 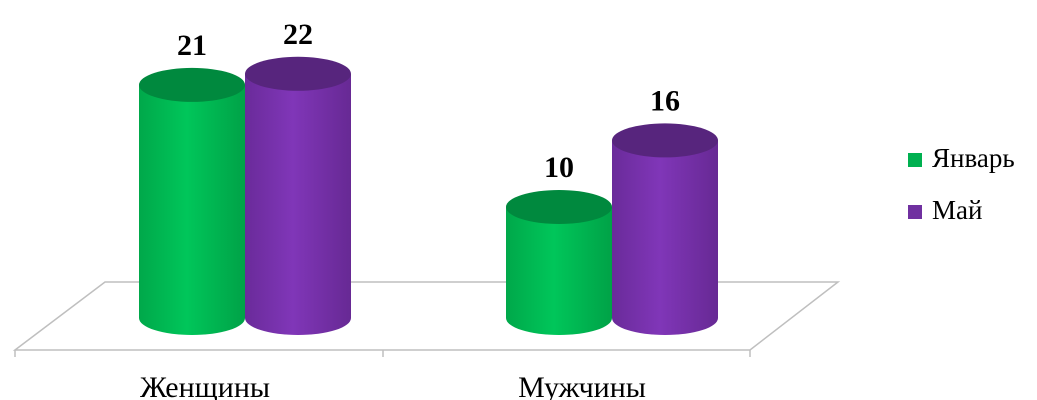 I want to click on bar-Январь-Мужчины, so click(x=559, y=262).